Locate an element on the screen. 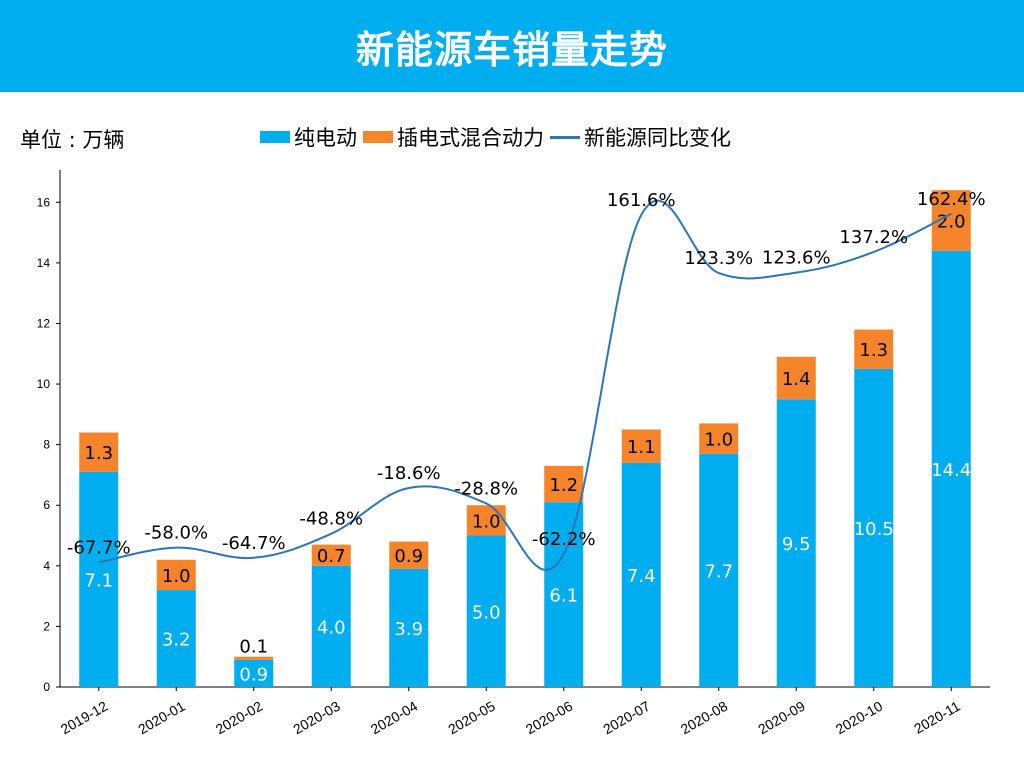  bar-label-bev: 3.2 is located at coordinates (176, 640).